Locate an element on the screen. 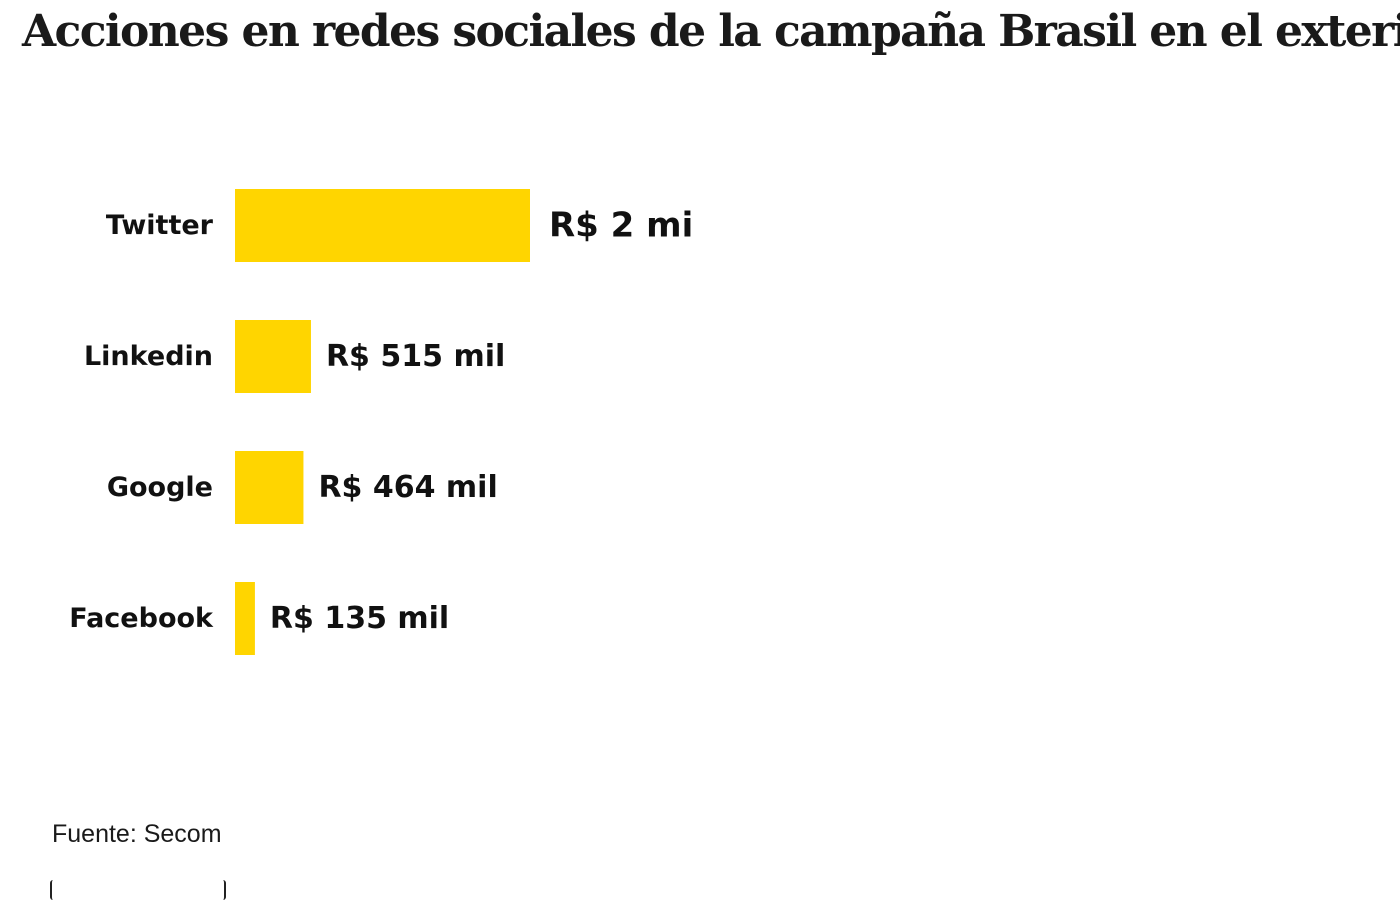 This screenshot has height=900, width=1400. category-label-facebook: Facebook is located at coordinates (141, 618).